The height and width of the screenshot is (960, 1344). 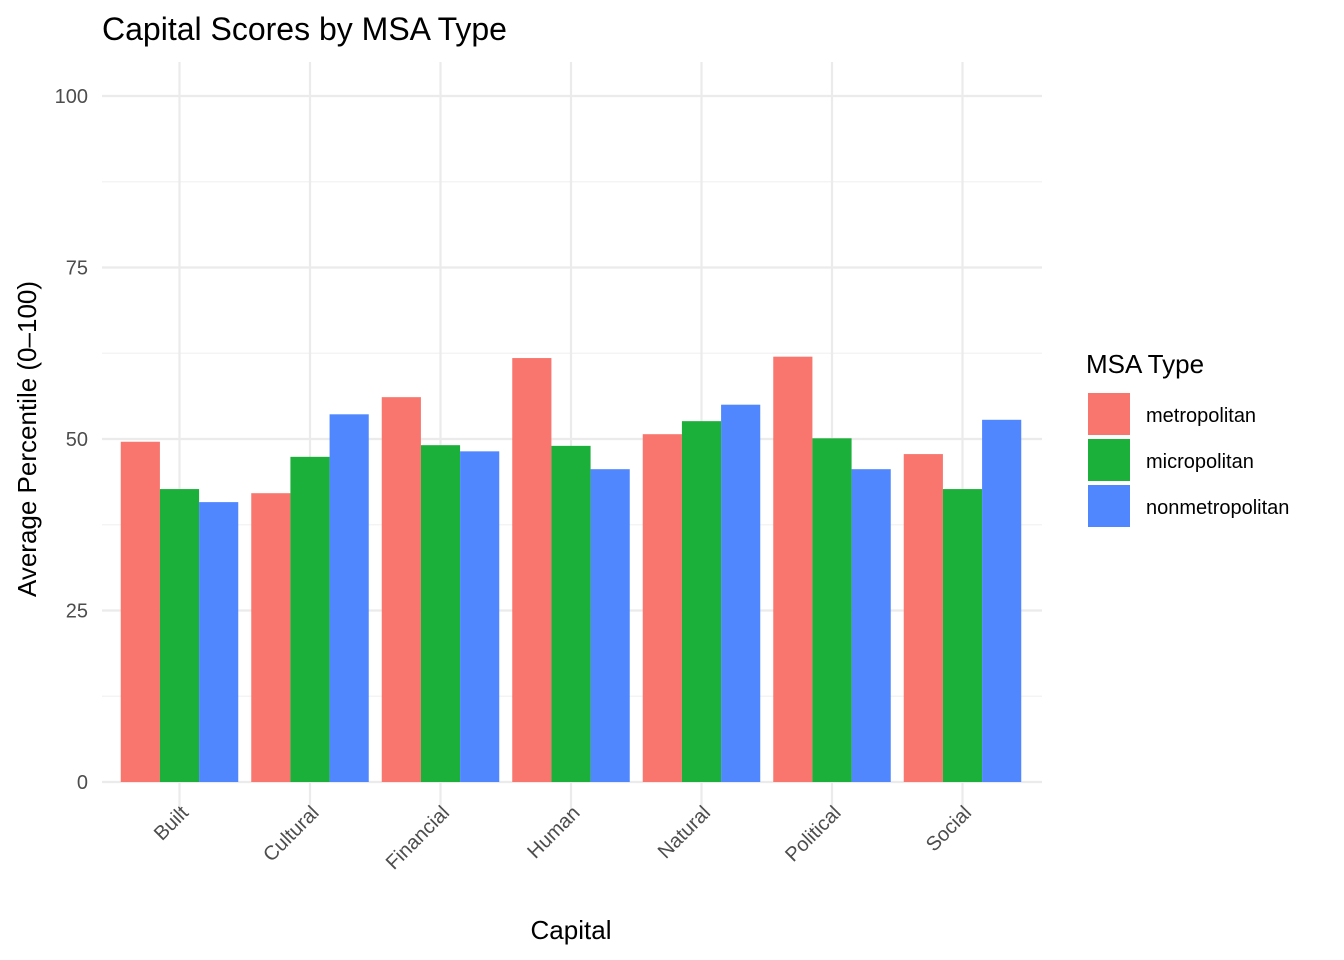 I want to click on y-tick-label: 50, so click(x=77, y=440).